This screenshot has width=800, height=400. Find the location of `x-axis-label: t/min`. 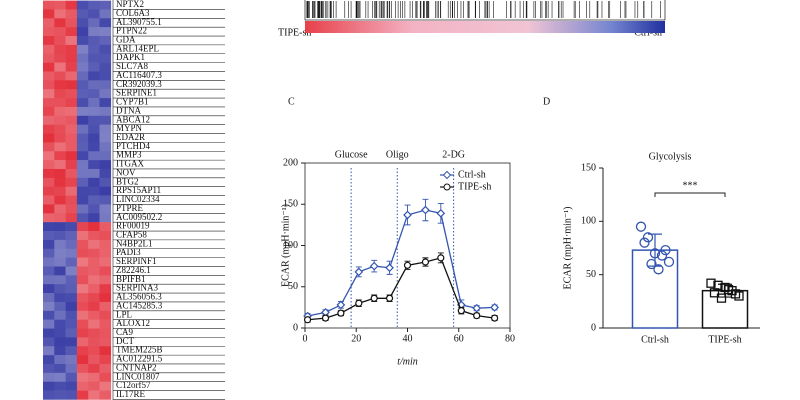

x-axis-label: t/min is located at coordinates (407, 361).